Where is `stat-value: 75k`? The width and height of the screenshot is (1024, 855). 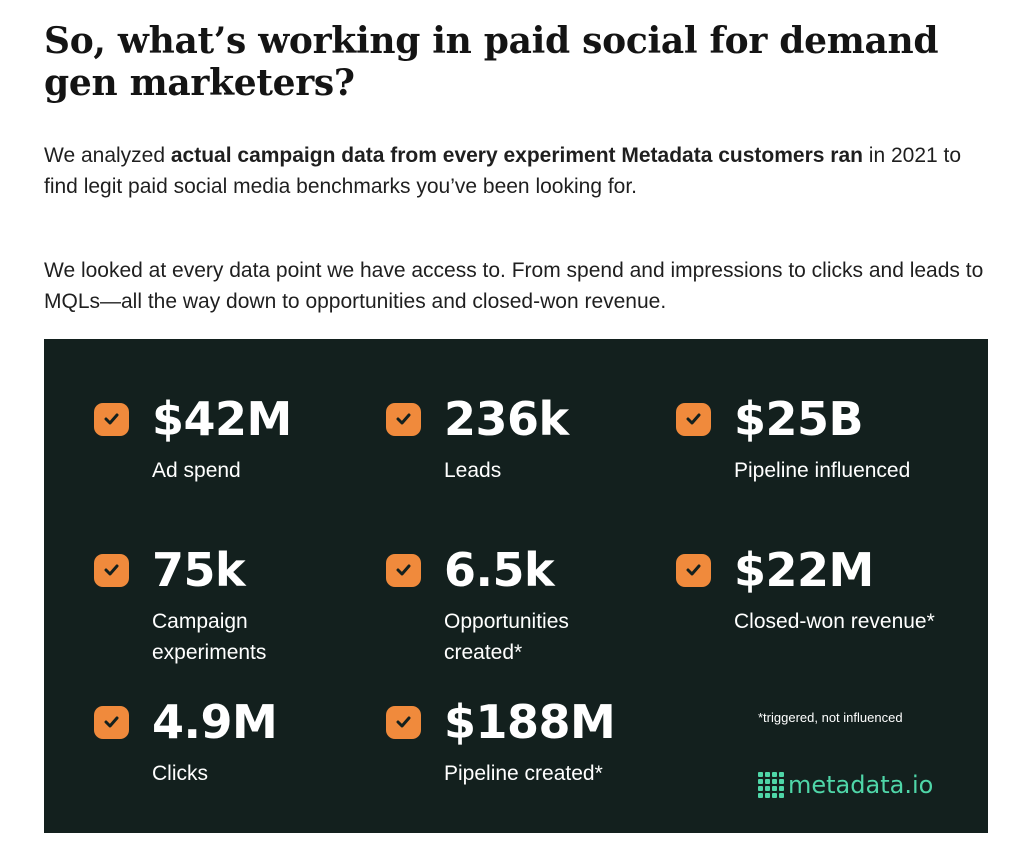
stat-value: 75k is located at coordinates (199, 570).